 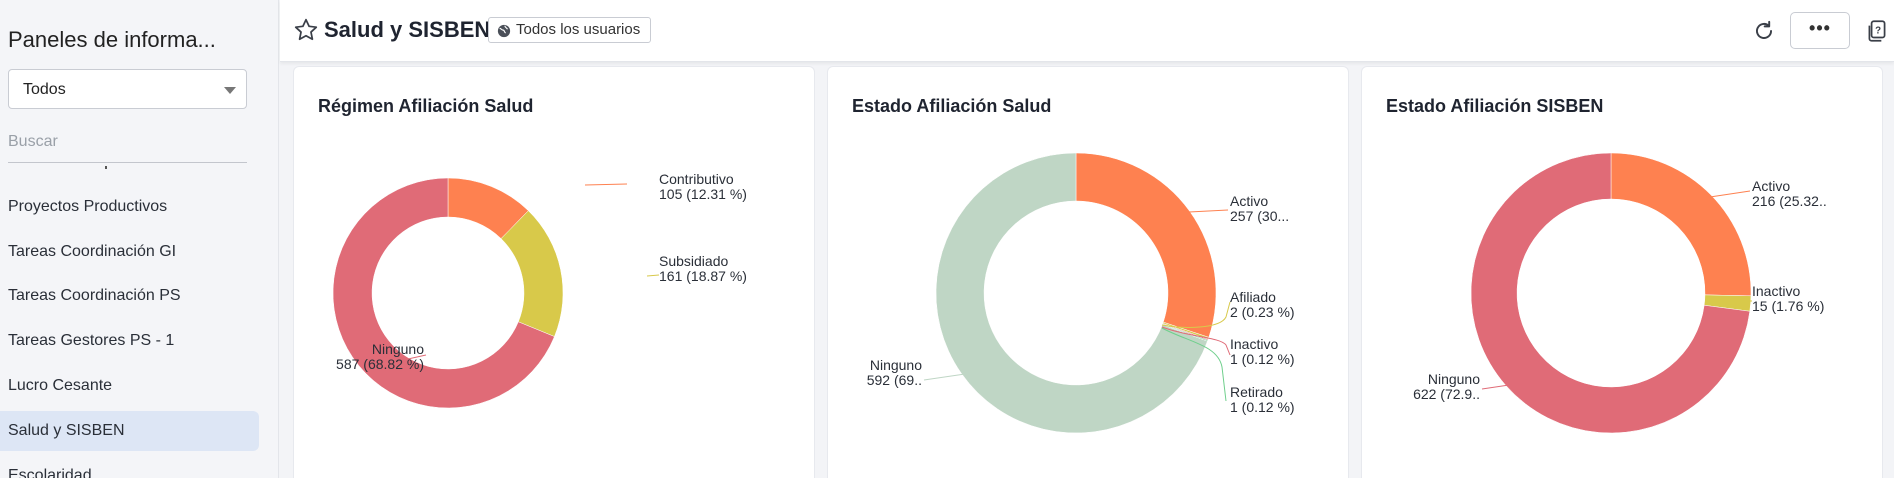 I want to click on chart-title: Estado Afiliación Salud, so click(x=952, y=106).